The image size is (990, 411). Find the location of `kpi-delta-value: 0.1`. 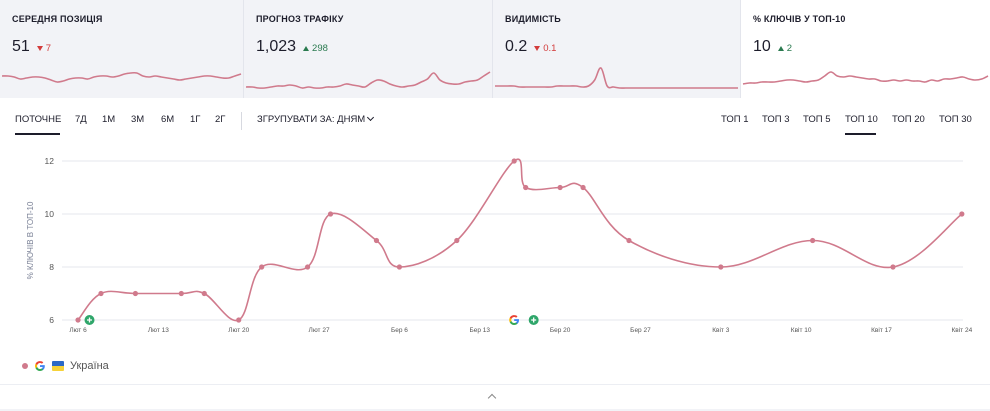

kpi-delta-value: 0.1 is located at coordinates (550, 48).